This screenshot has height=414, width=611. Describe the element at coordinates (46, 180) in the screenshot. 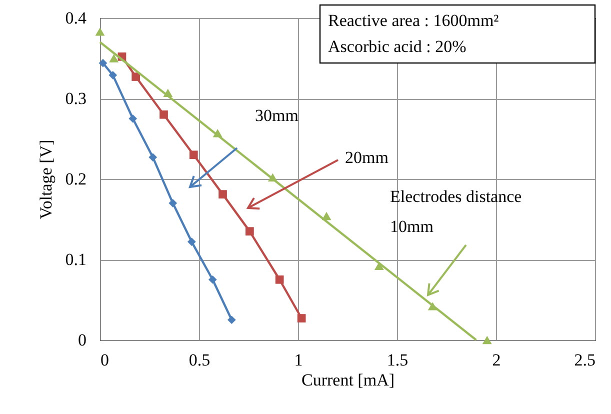

I see `y-axis-title: Voltage [V]` at that location.